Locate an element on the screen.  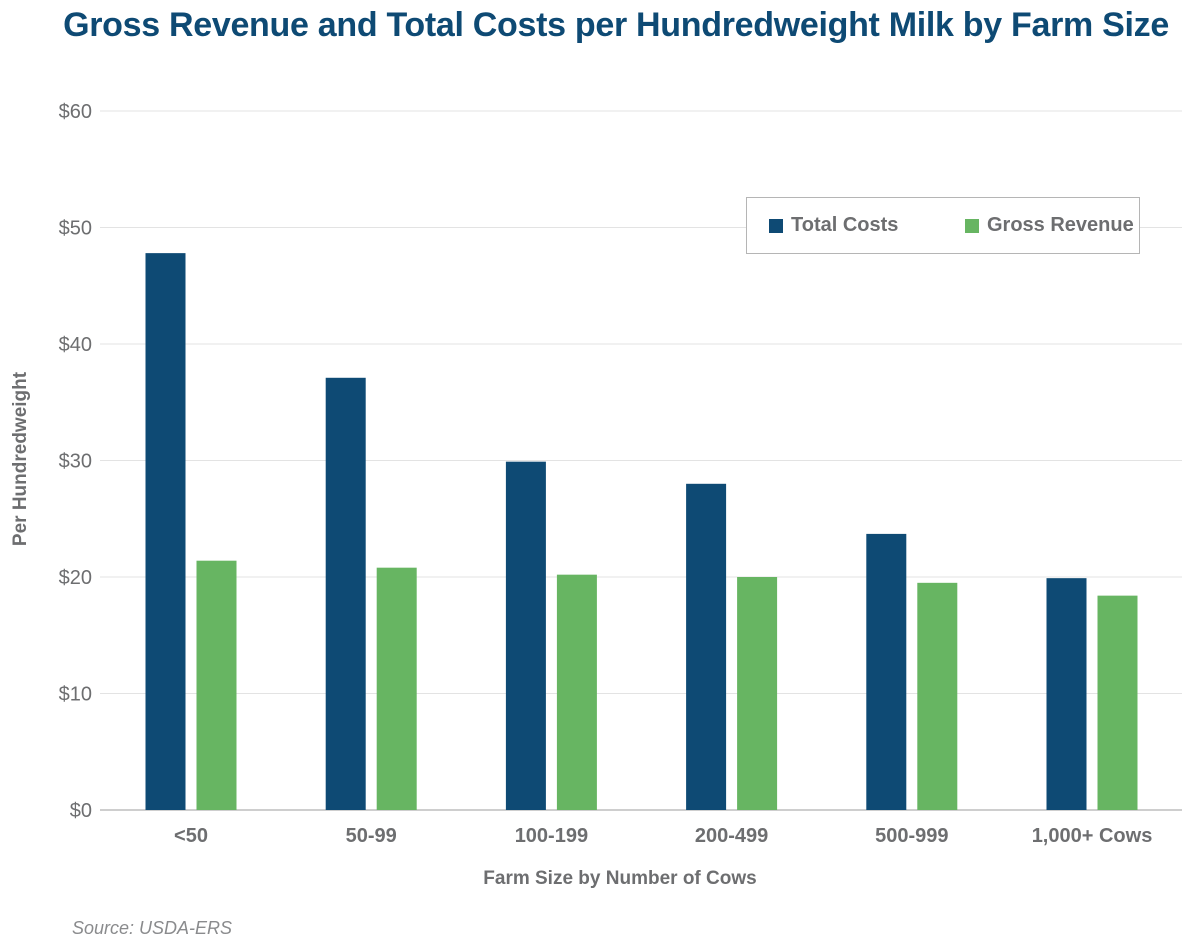
y-axis-ticks: $0 $10 $20 $30 $40 $50 $60 is located at coordinates (75, 461).